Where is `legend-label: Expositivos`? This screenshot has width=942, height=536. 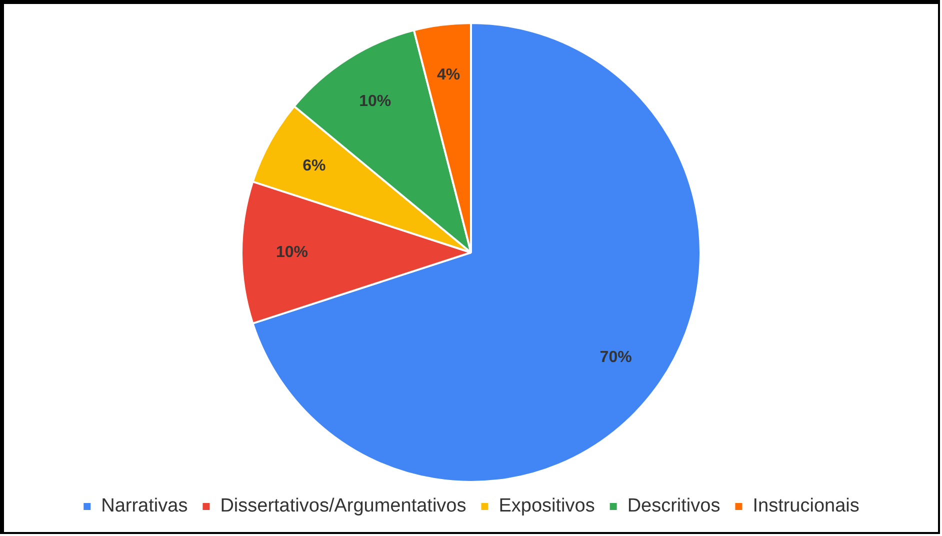 legend-label: Expositivos is located at coordinates (546, 506).